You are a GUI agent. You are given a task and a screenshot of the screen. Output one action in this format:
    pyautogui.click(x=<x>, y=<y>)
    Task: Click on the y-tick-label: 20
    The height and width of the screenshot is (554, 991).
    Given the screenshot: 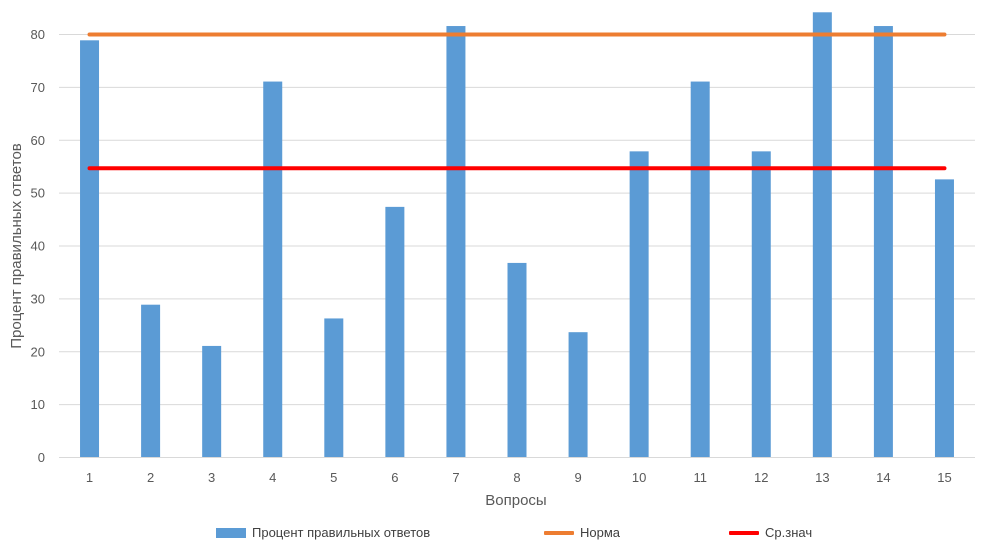 What is the action you would take?
    pyautogui.click(x=38, y=351)
    